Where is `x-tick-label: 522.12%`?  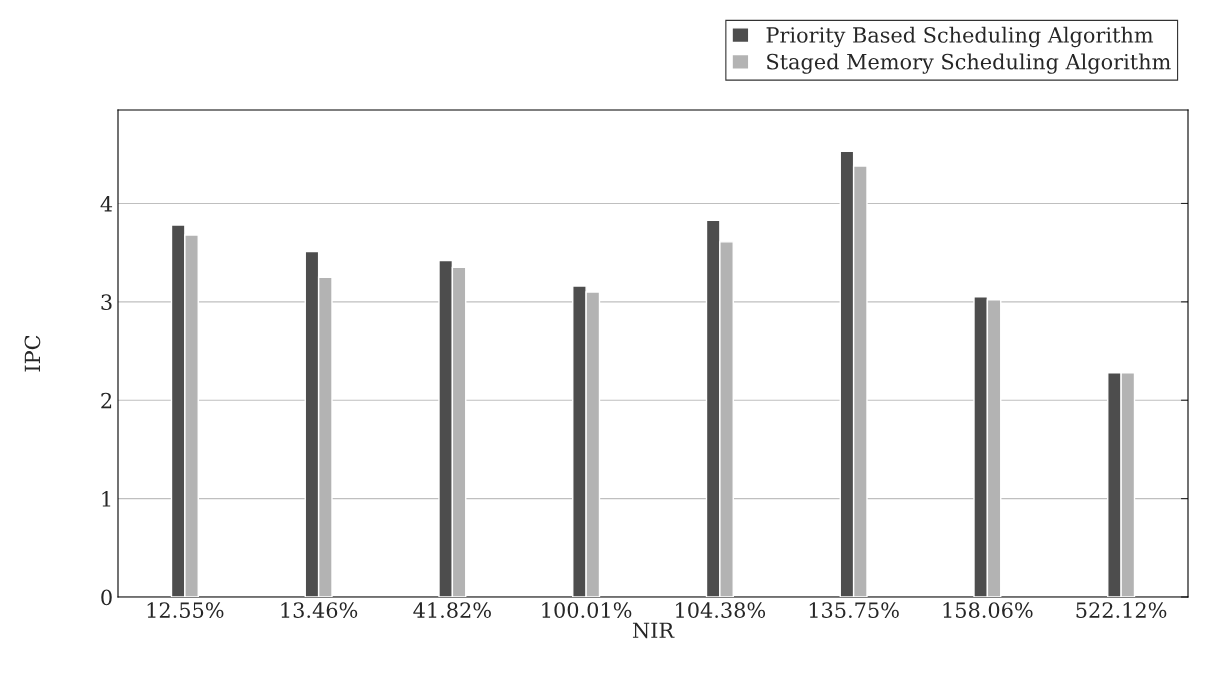
x-tick-label: 522.12% is located at coordinates (1121, 610).